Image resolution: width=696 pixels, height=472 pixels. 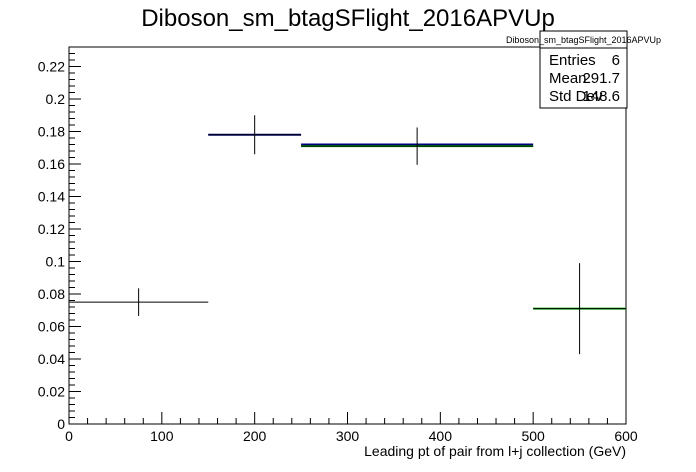 I want to click on y-tick-label: 0.02, so click(x=51, y=392).